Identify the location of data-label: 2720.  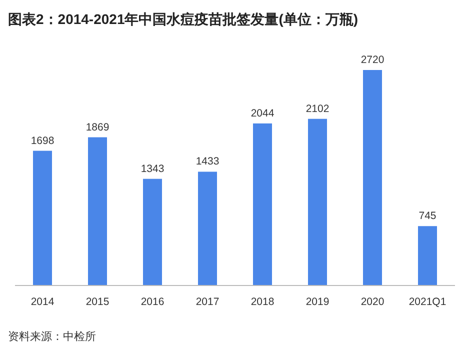
(372, 60).